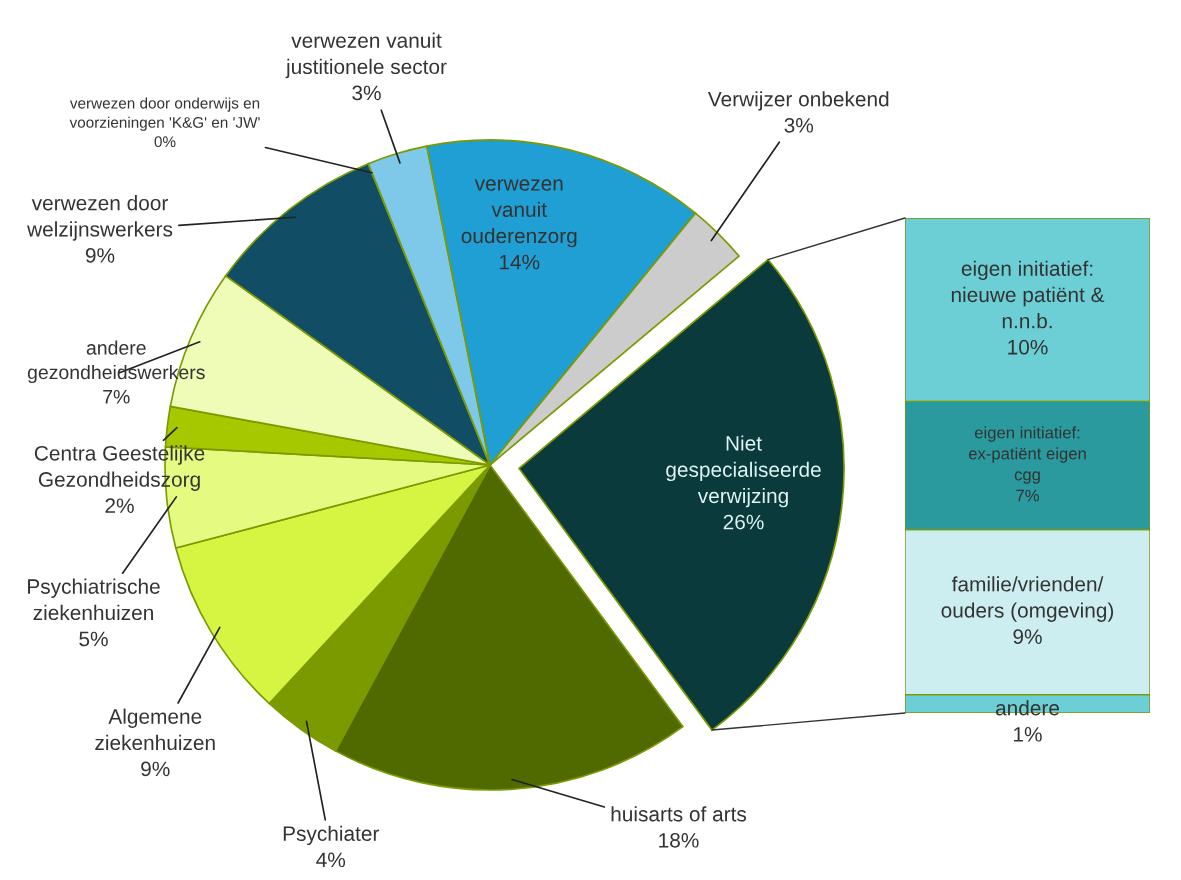 This screenshot has width=1181, height=880. Describe the element at coordinates (366, 55) in the screenshot. I see `slice-label: verwezen vanuit justitionele sector` at that location.